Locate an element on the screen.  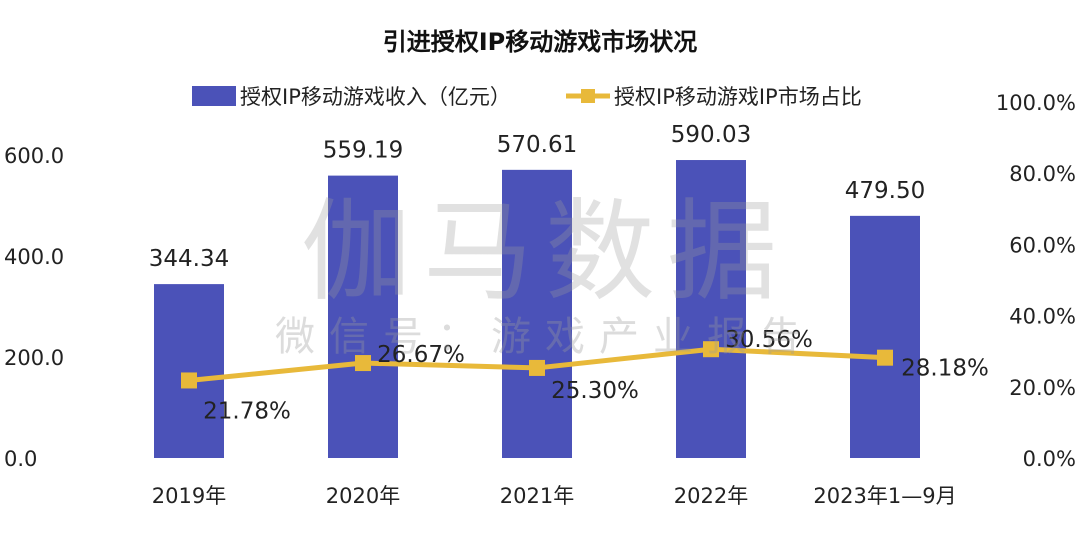
right-axis-tick: 0.0% is located at coordinates (1049, 459).